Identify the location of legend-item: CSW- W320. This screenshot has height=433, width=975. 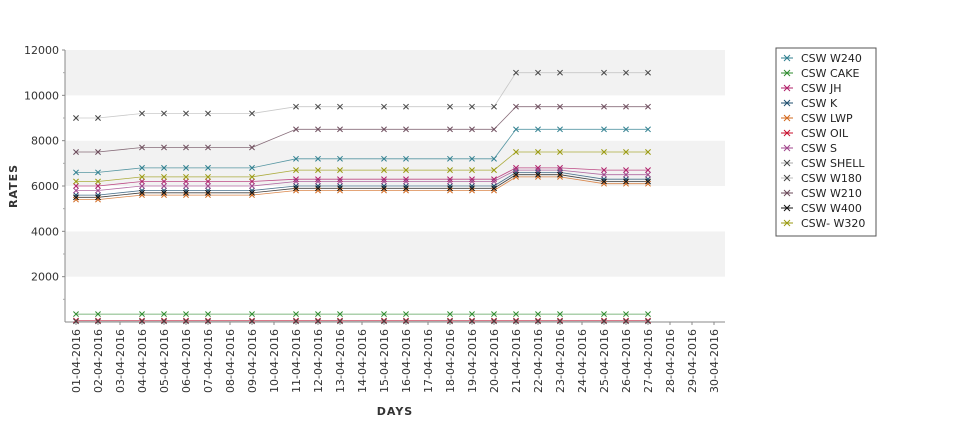
(823, 223).